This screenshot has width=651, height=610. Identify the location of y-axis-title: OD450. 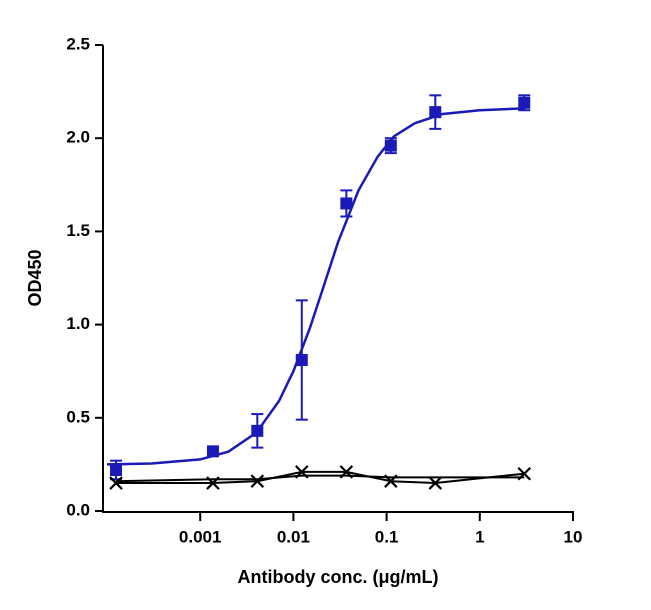
(35, 277).